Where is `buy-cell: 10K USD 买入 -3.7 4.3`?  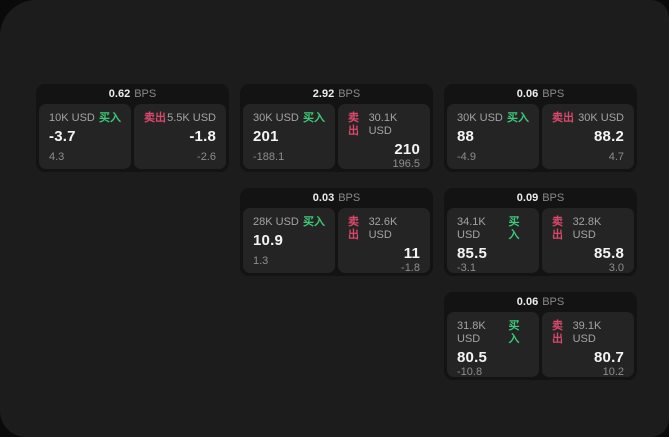
buy-cell: 10K USD 买入 -3.7 4.3 is located at coordinates (85, 136).